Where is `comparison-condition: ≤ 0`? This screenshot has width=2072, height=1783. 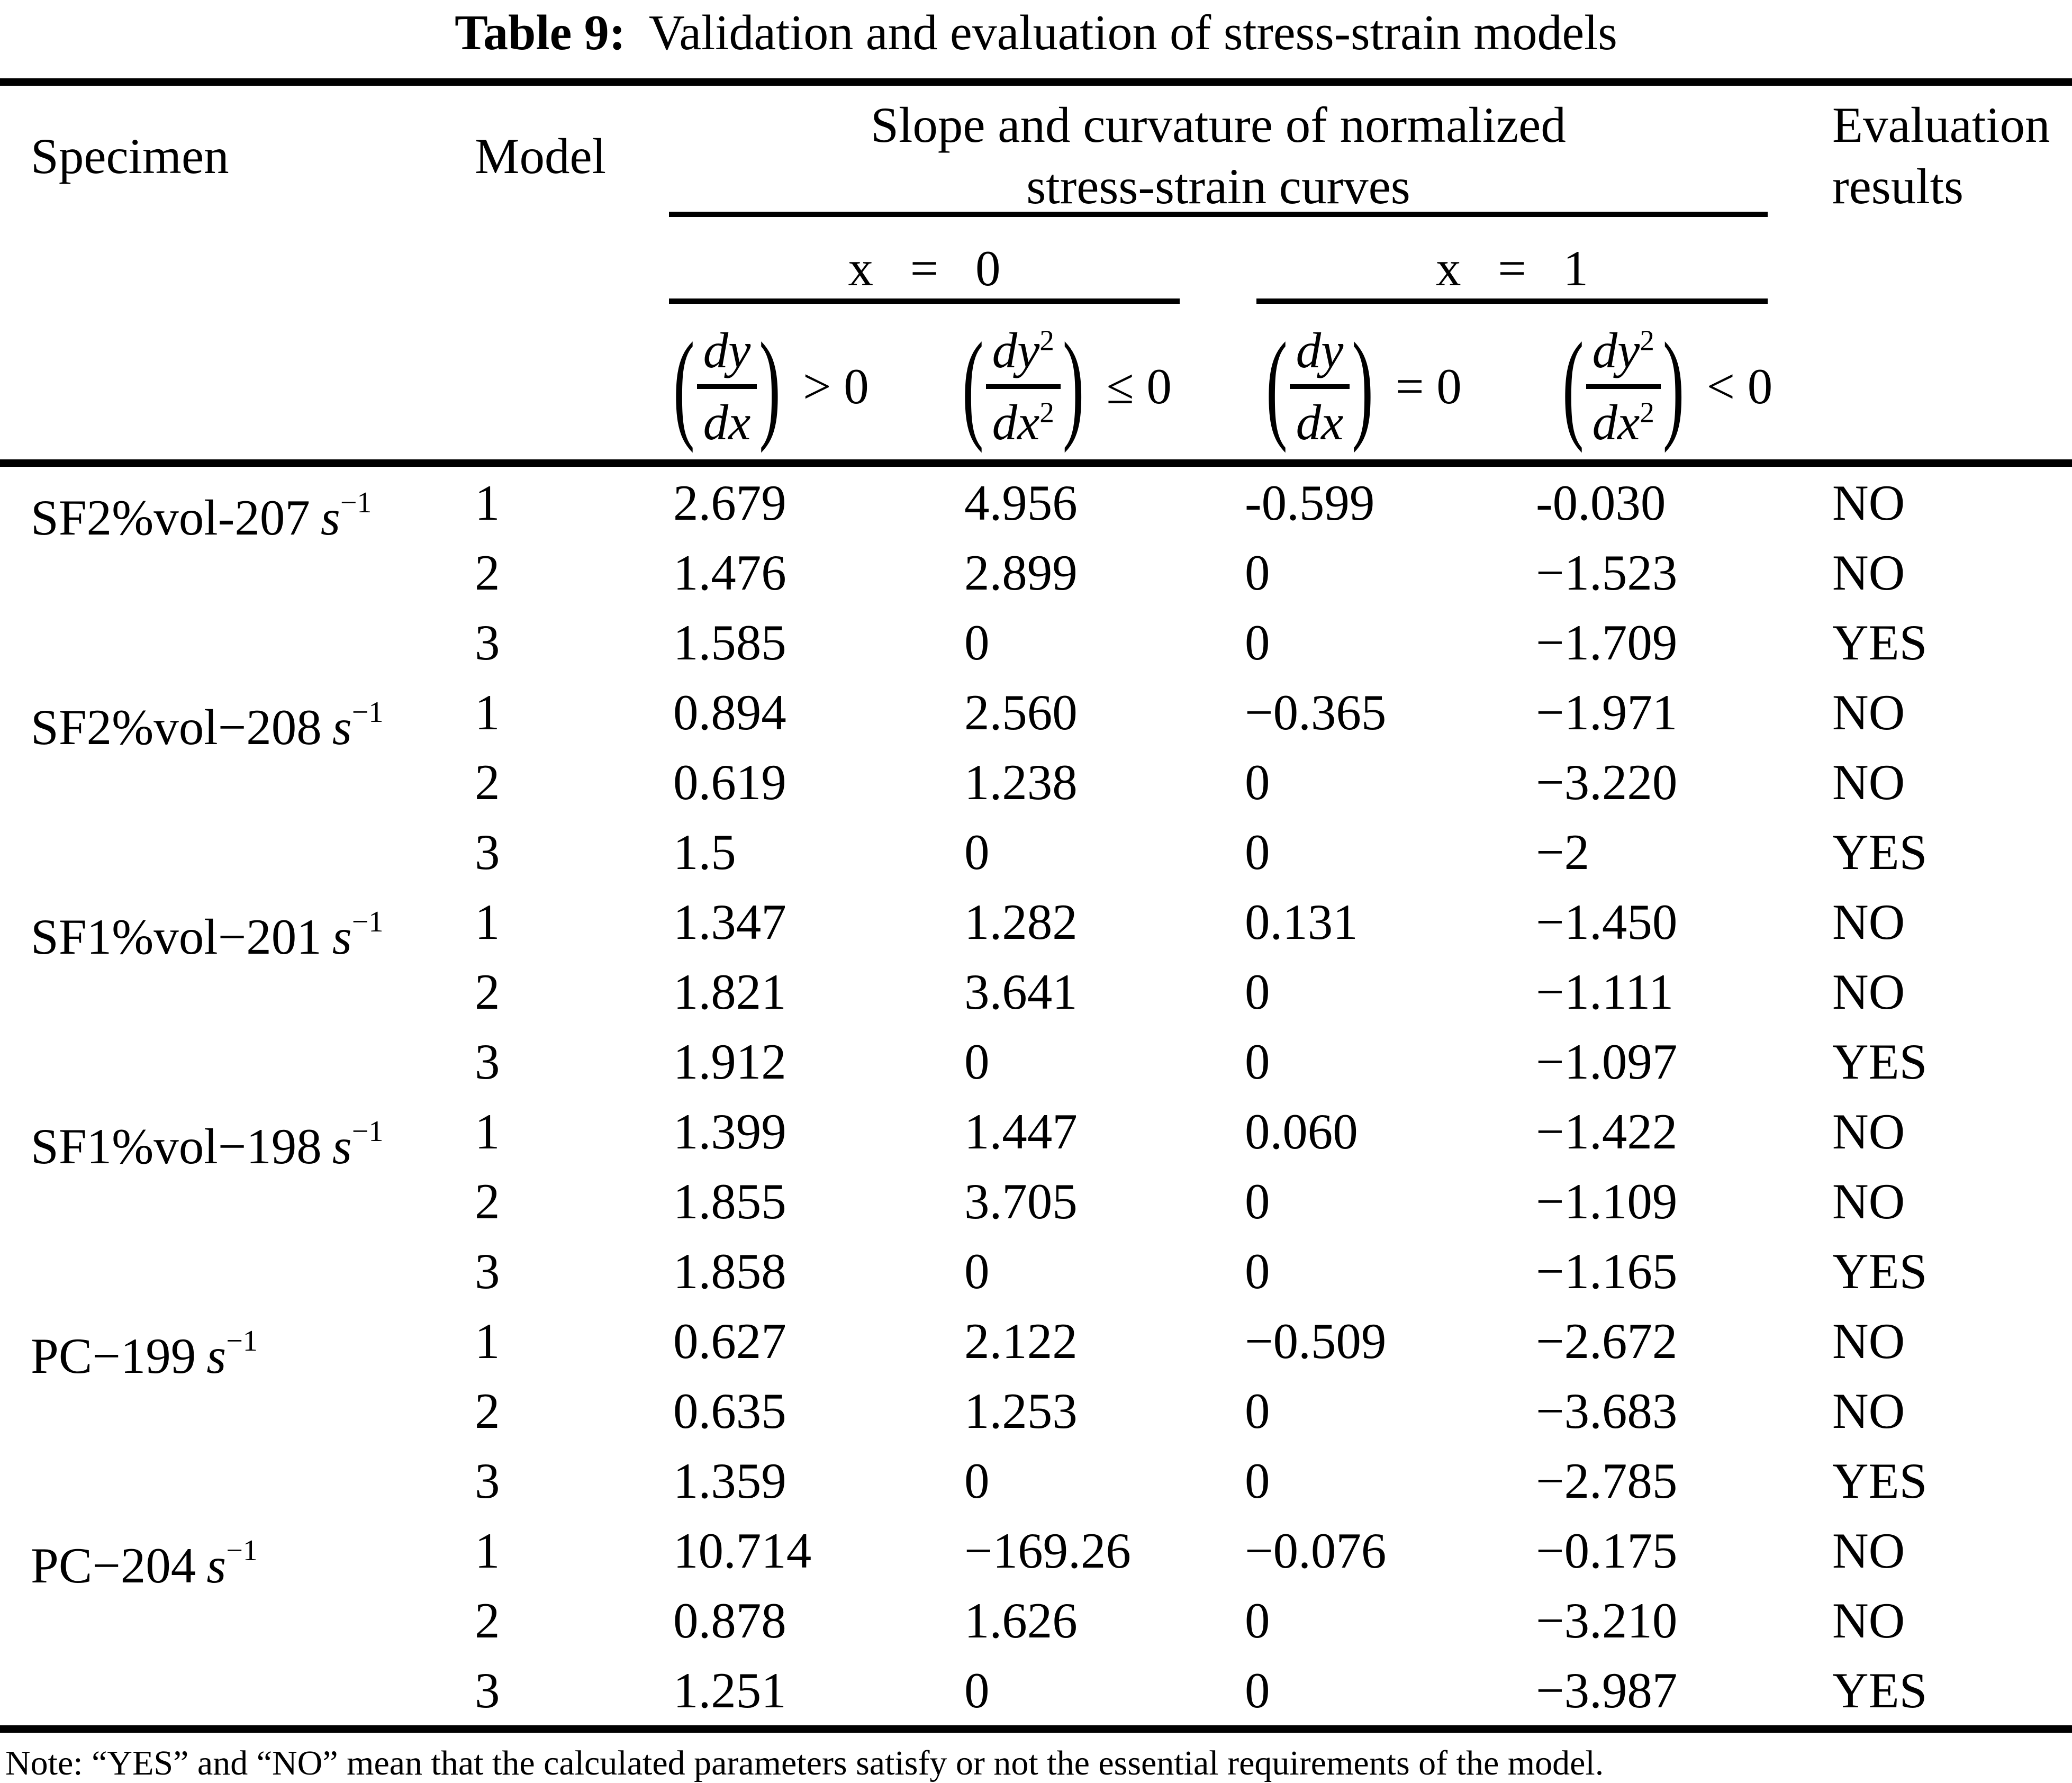 comparison-condition: ≤ 0 is located at coordinates (1139, 386).